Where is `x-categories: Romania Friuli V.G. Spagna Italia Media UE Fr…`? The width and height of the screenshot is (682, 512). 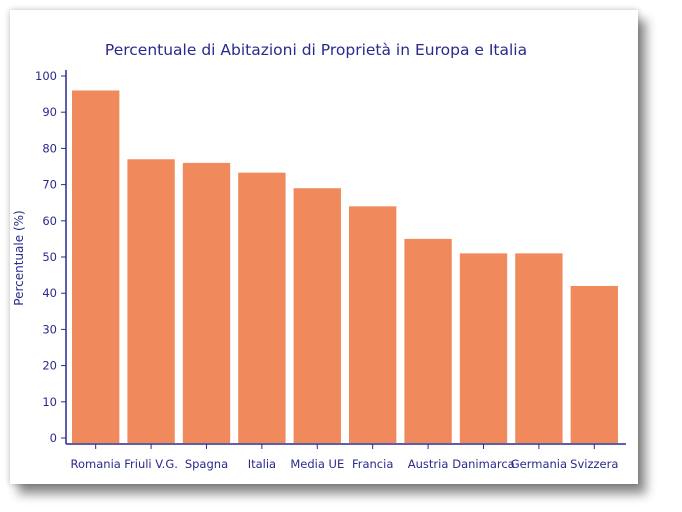
x-categories: Romania Friuli V.G. Spagna Italia Media UE Fr… is located at coordinates (344, 457).